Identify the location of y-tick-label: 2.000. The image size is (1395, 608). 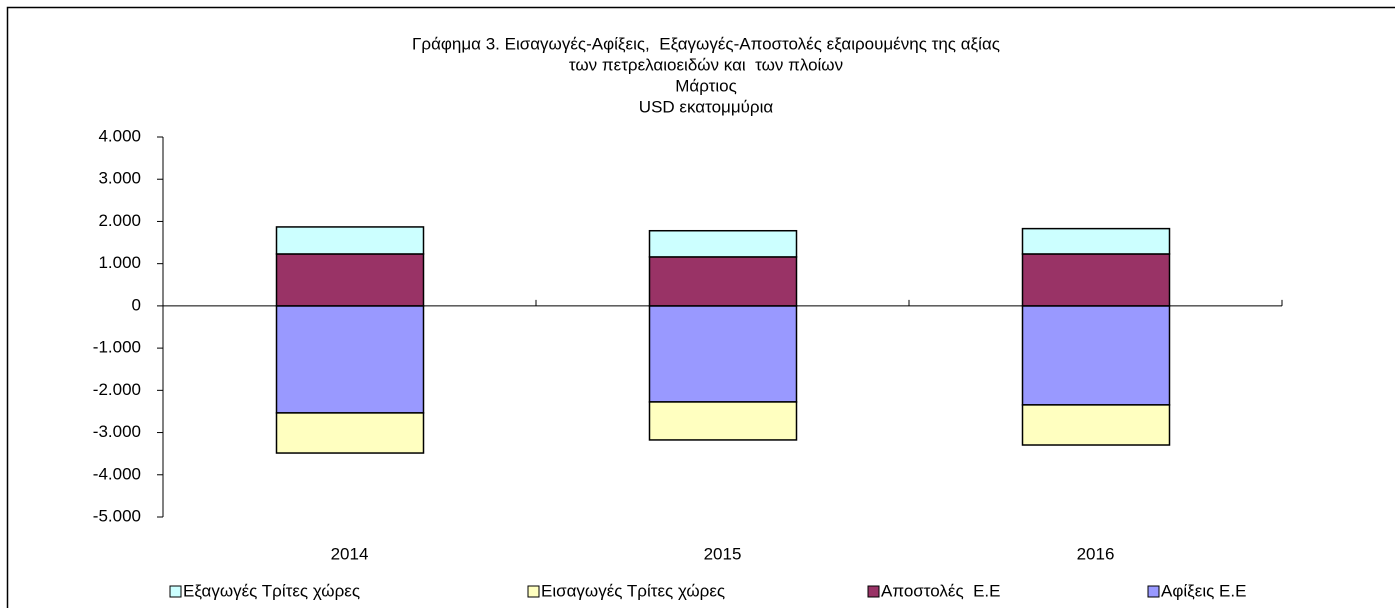
(119, 220).